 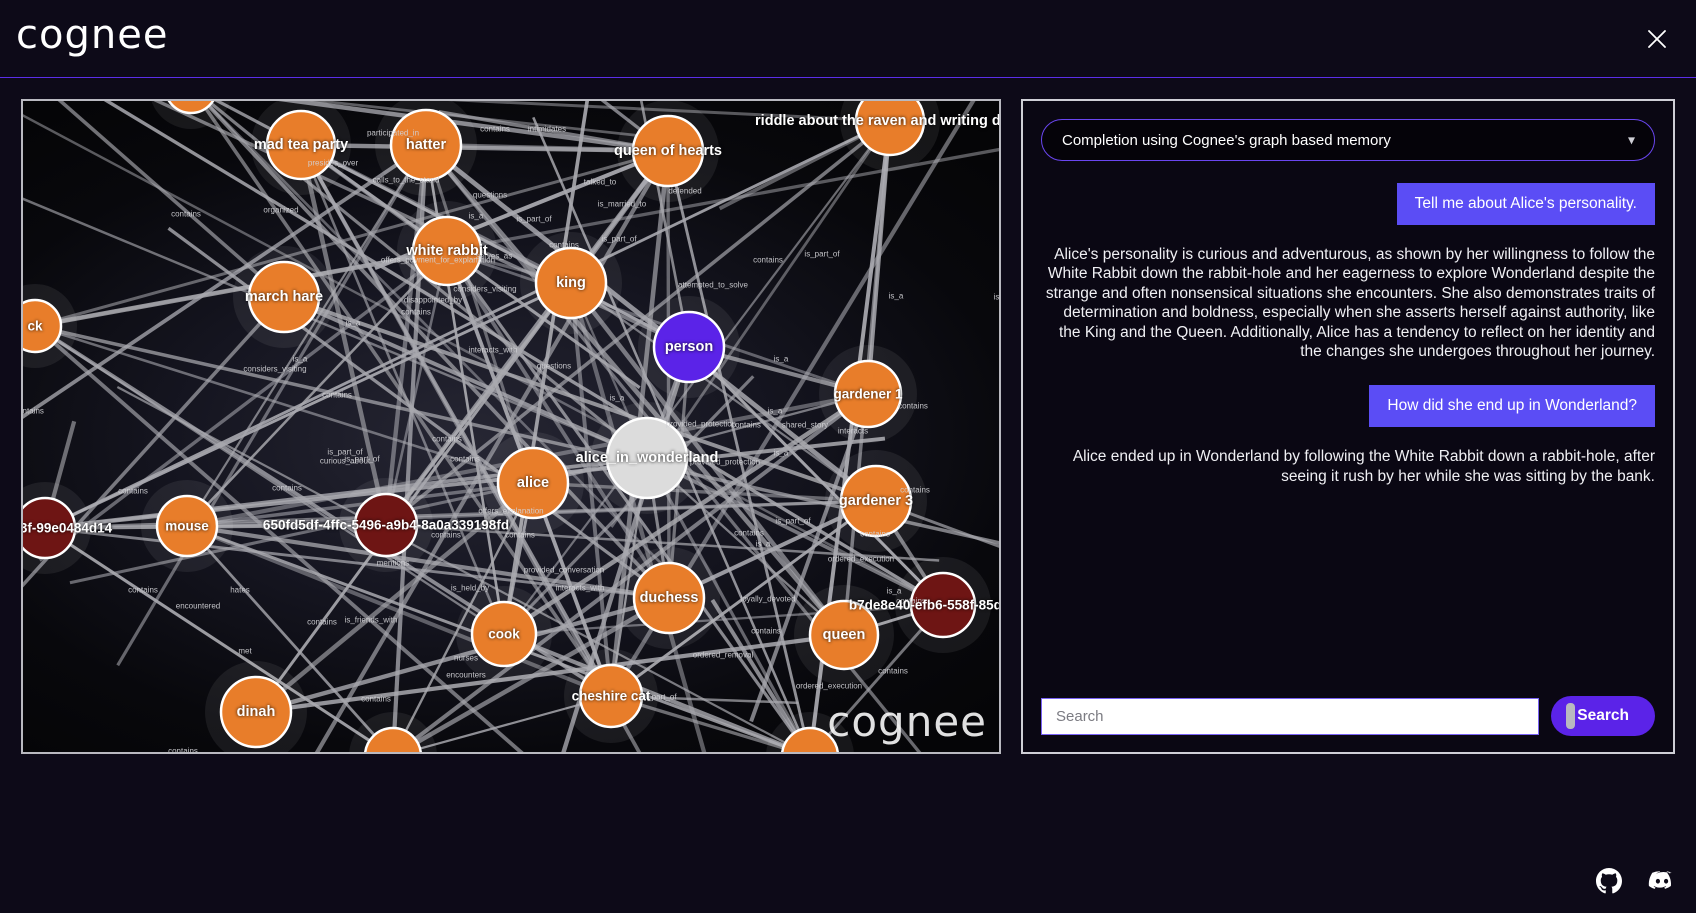 I want to click on search-input, so click(x=1290, y=716).